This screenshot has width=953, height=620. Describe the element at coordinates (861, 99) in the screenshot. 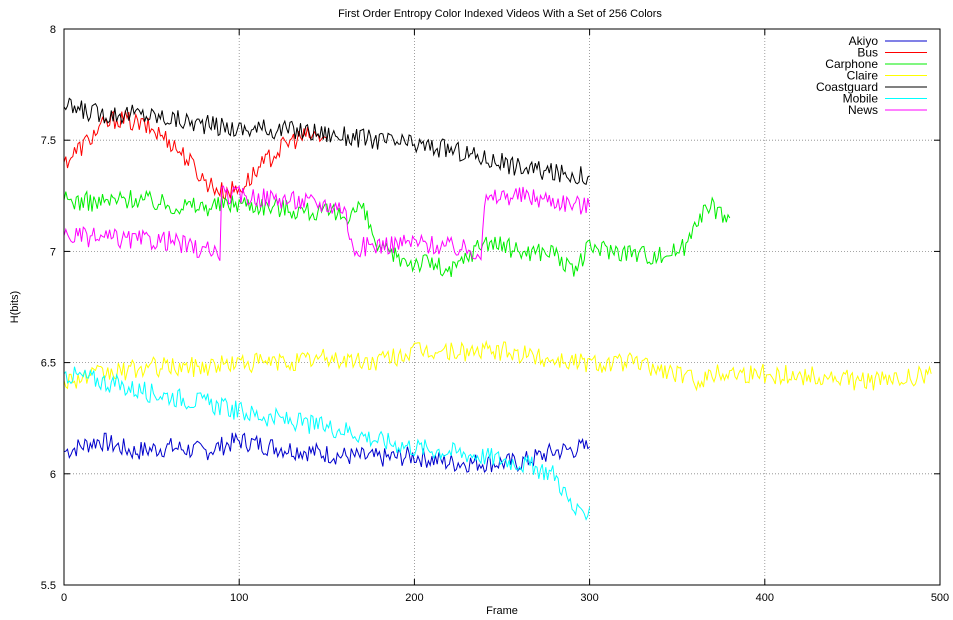

I see `legend-label: Mobile` at that location.